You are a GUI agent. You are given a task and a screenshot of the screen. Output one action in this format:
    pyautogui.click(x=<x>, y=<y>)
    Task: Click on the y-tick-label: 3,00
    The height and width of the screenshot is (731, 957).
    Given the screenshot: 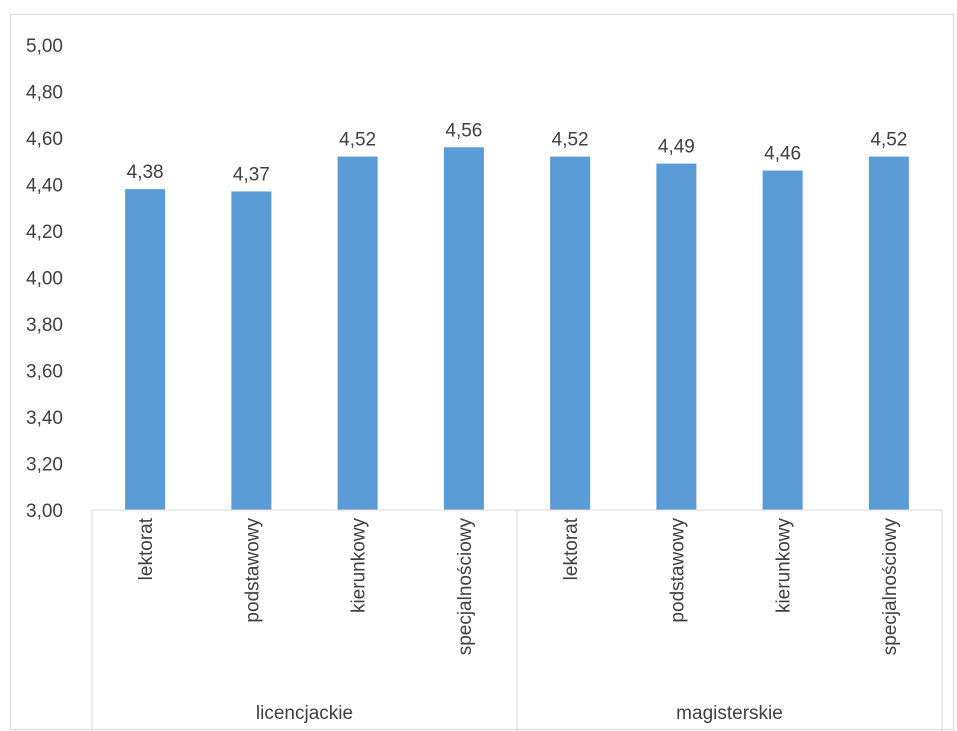 What is the action you would take?
    pyautogui.click(x=44, y=511)
    